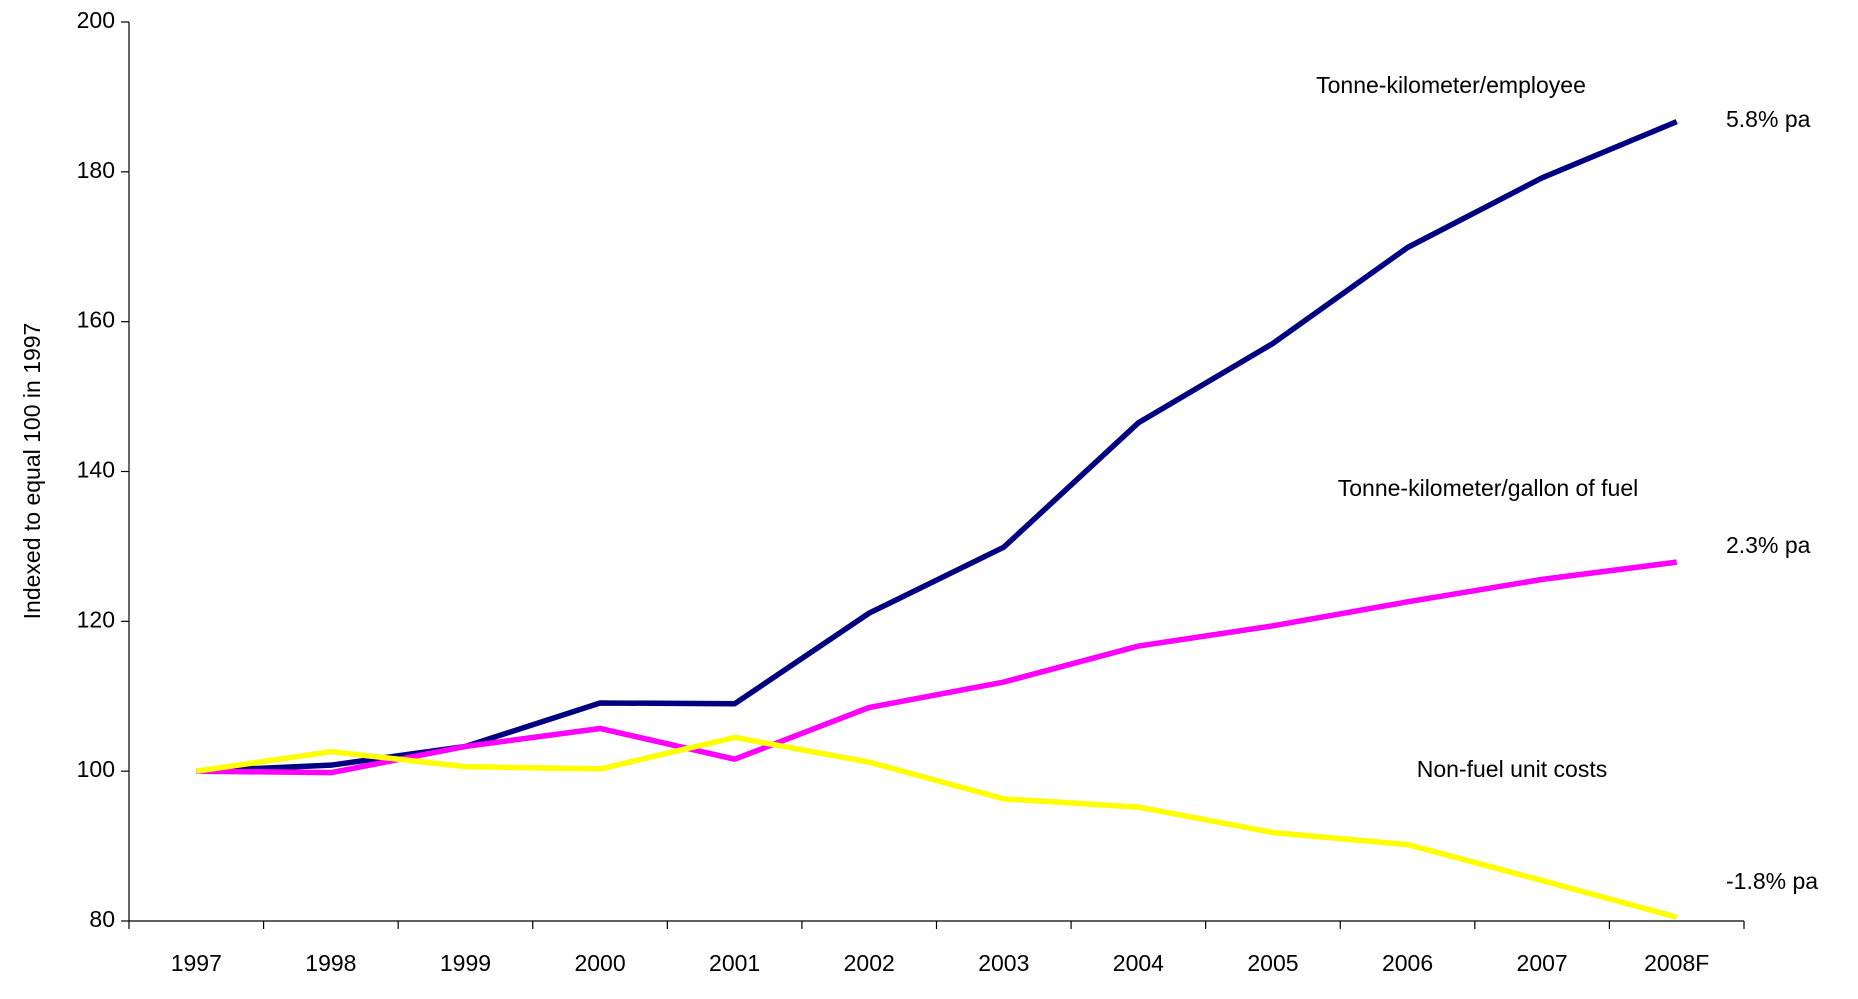  Describe the element at coordinates (96, 619) in the screenshot. I see `y-tick-label: 120` at that location.